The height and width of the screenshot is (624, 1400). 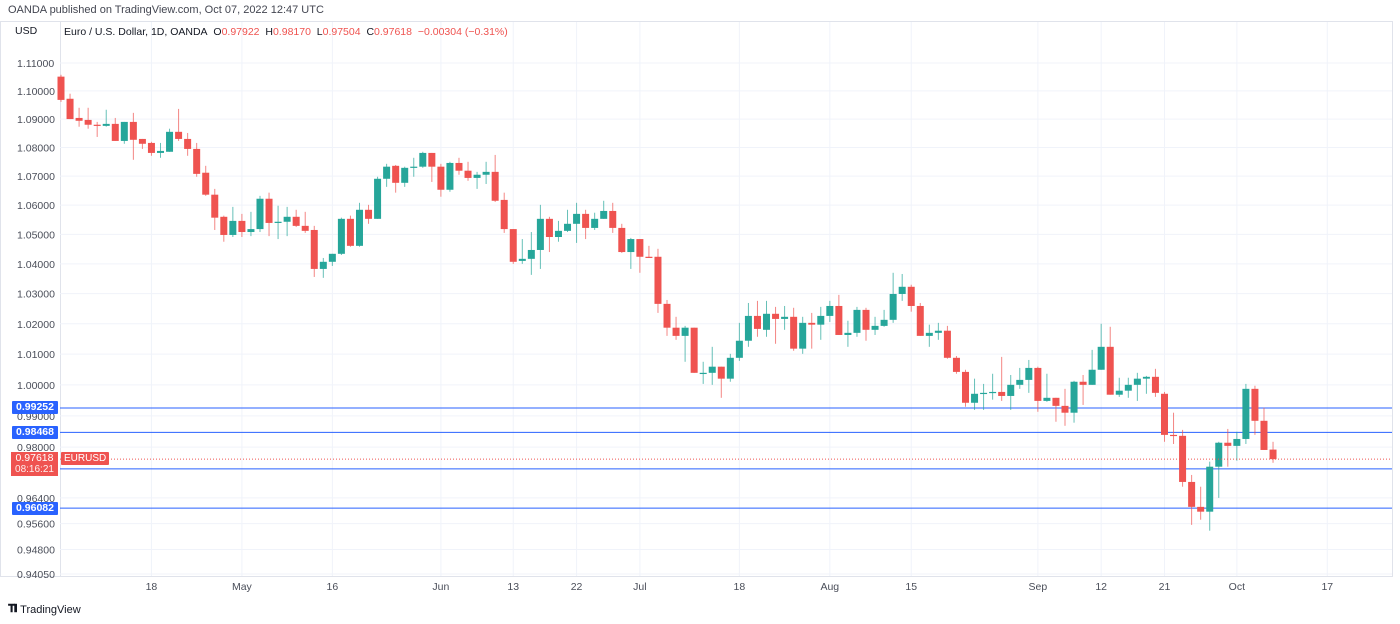 I want to click on bar-countdown: 08:16:21, so click(x=34, y=470).